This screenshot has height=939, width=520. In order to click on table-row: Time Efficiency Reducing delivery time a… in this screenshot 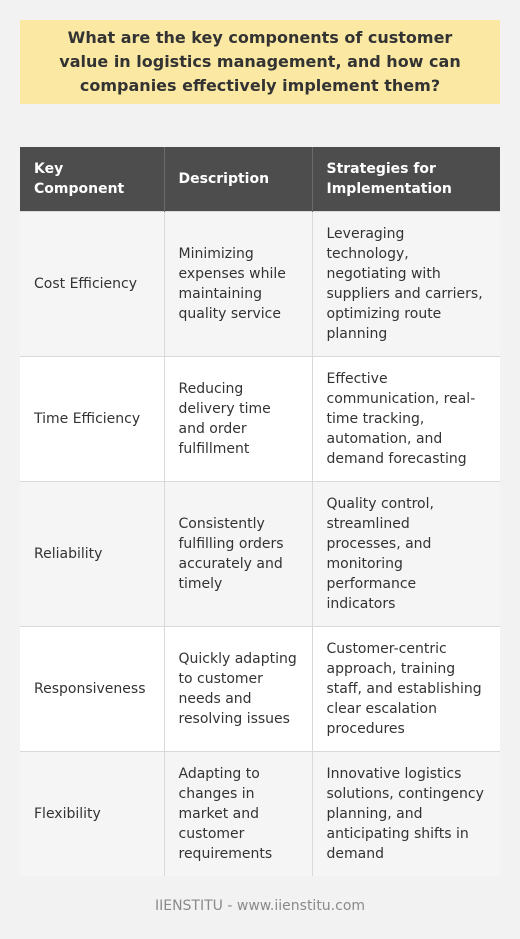, I will do `click(260, 419)`.